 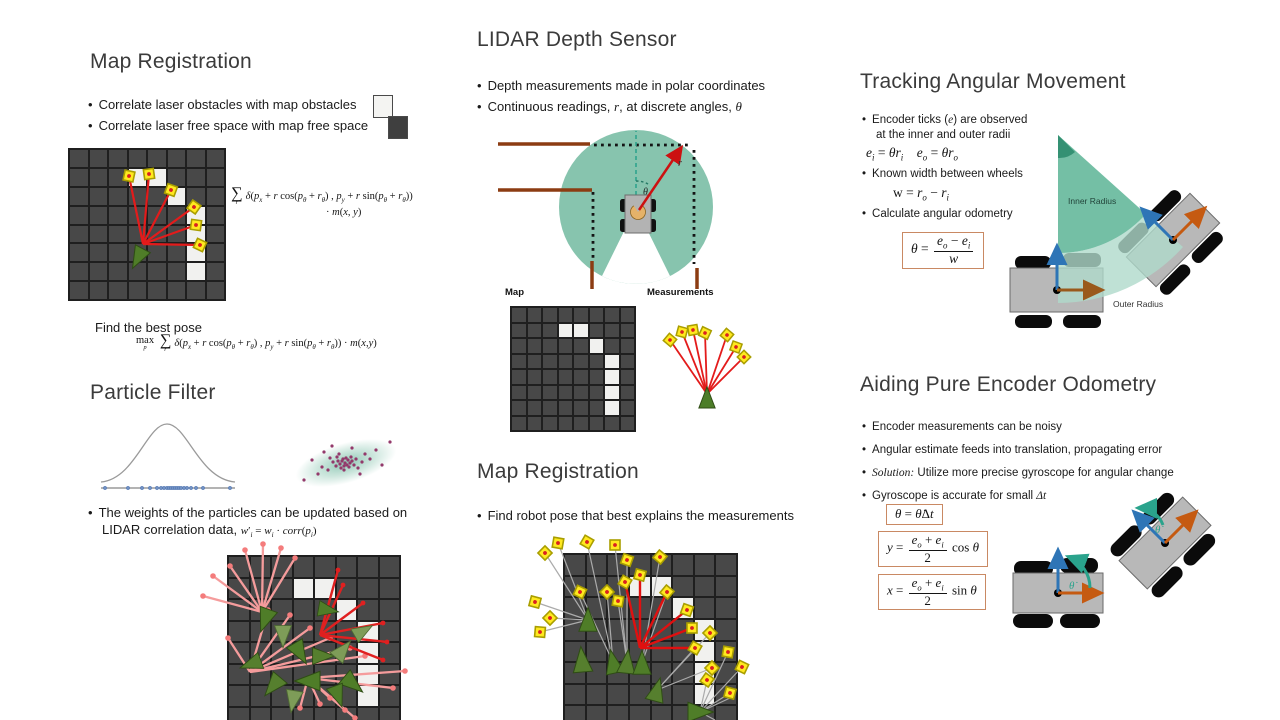 What do you see at coordinates (573, 369) in the screenshot?
I see `map-grid` at bounding box center [573, 369].